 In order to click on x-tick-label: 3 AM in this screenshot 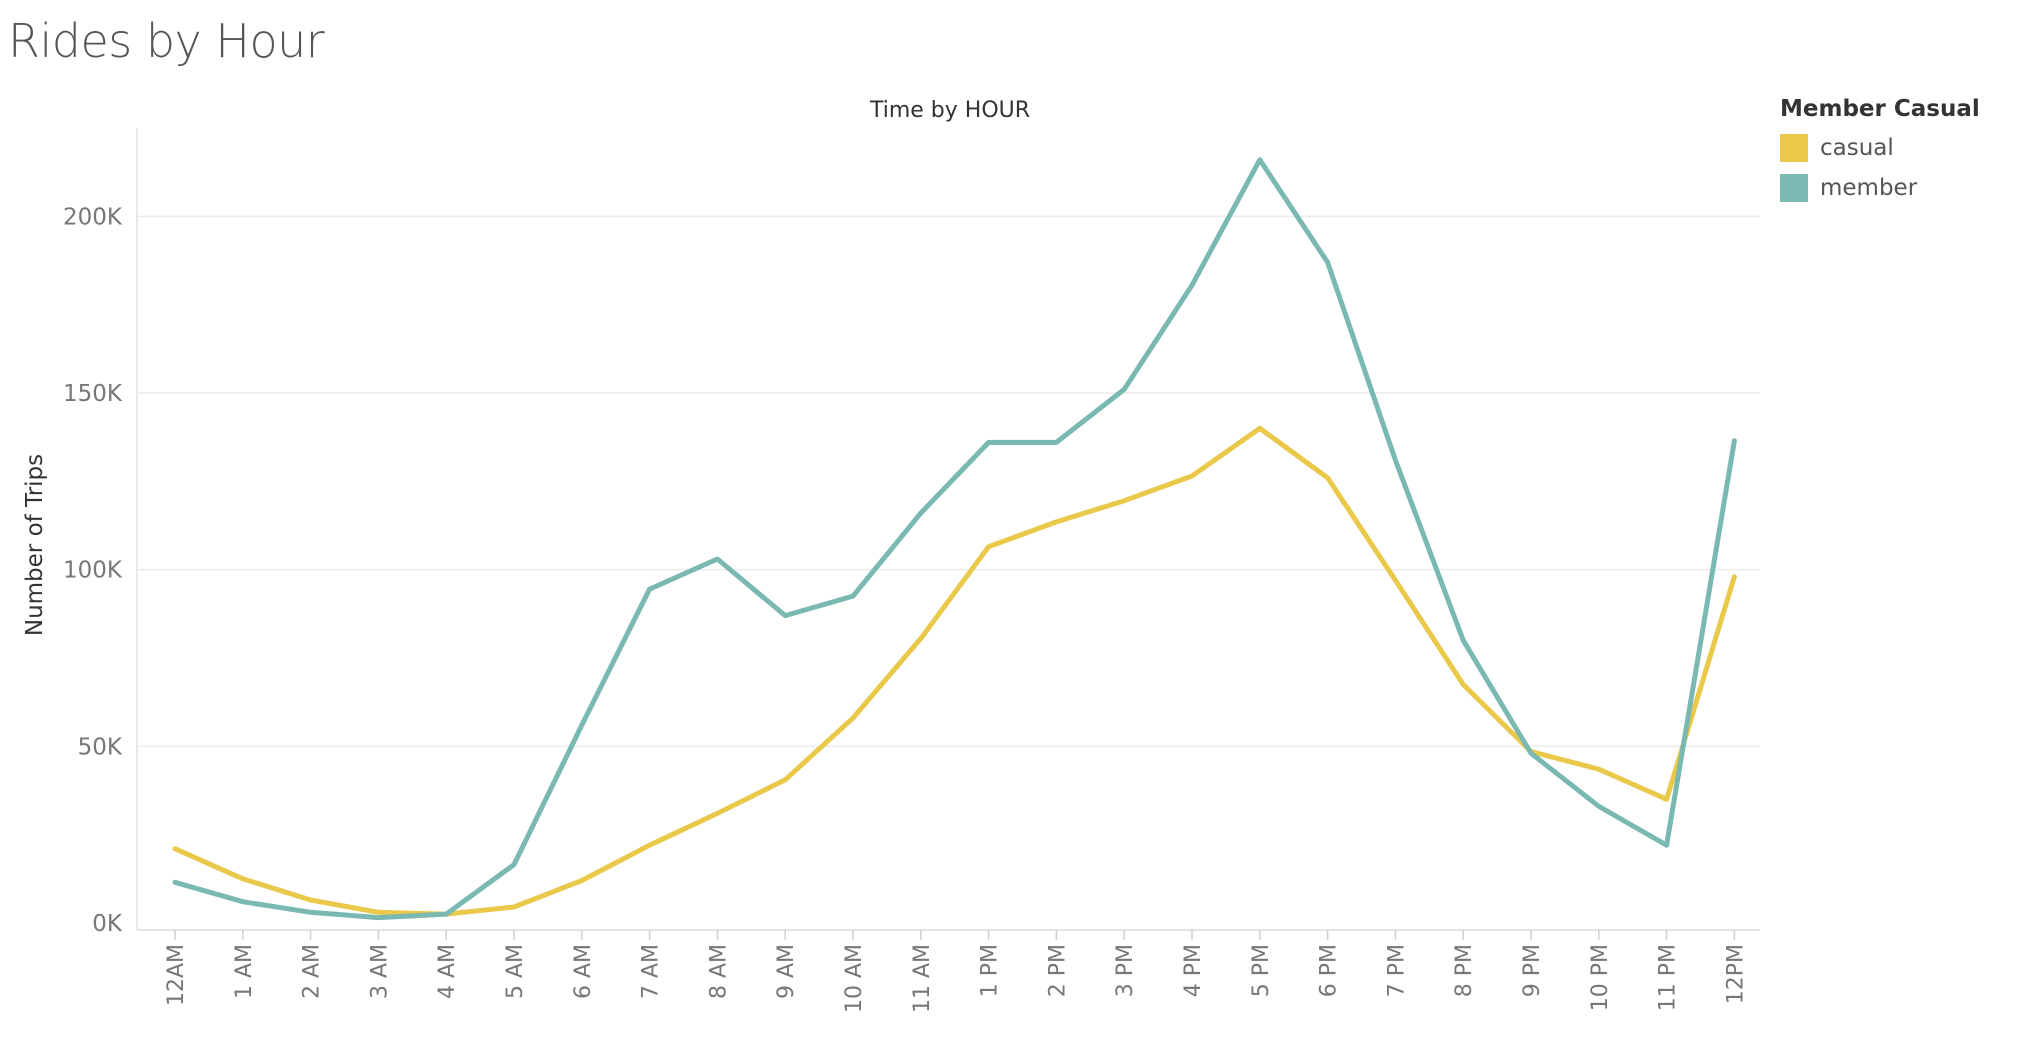, I will do `click(379, 971)`.